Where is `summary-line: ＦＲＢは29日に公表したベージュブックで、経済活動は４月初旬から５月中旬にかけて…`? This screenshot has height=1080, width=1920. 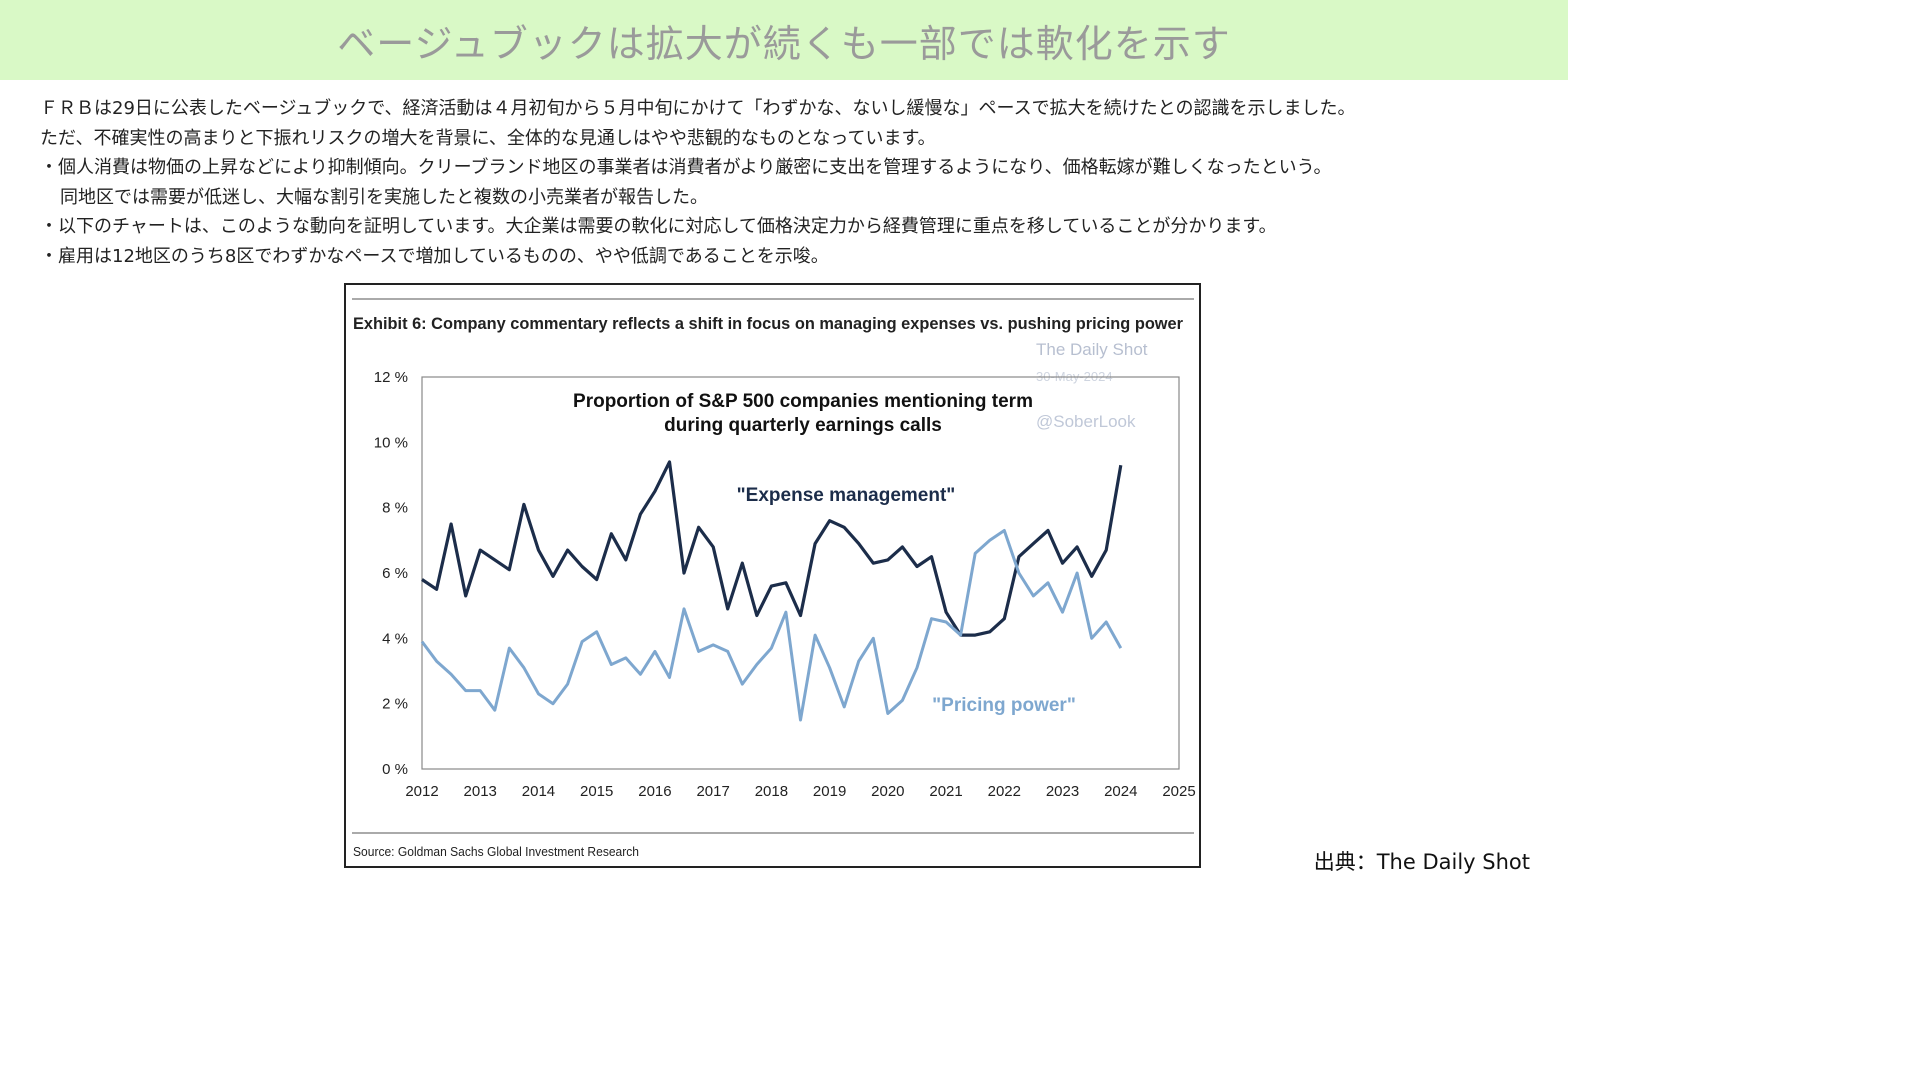 summary-line: ＦＲＢは29日に公表したベージュブックで、経済活動は４月初旬から５月中旬にかけて… is located at coordinates (698, 108).